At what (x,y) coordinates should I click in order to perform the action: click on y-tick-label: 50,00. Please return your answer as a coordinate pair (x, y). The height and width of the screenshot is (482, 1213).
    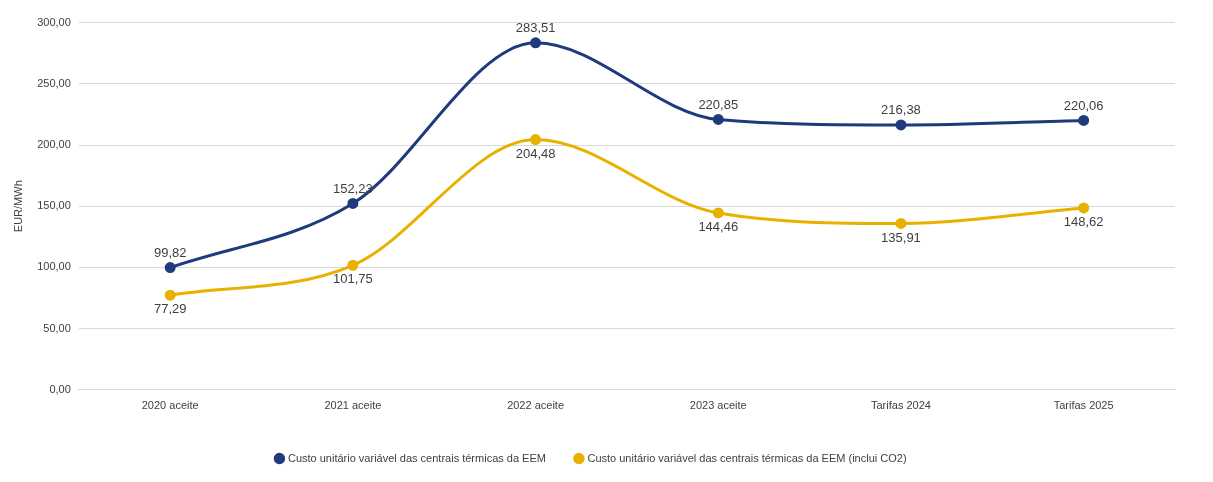
    Looking at the image, I should click on (57, 327).